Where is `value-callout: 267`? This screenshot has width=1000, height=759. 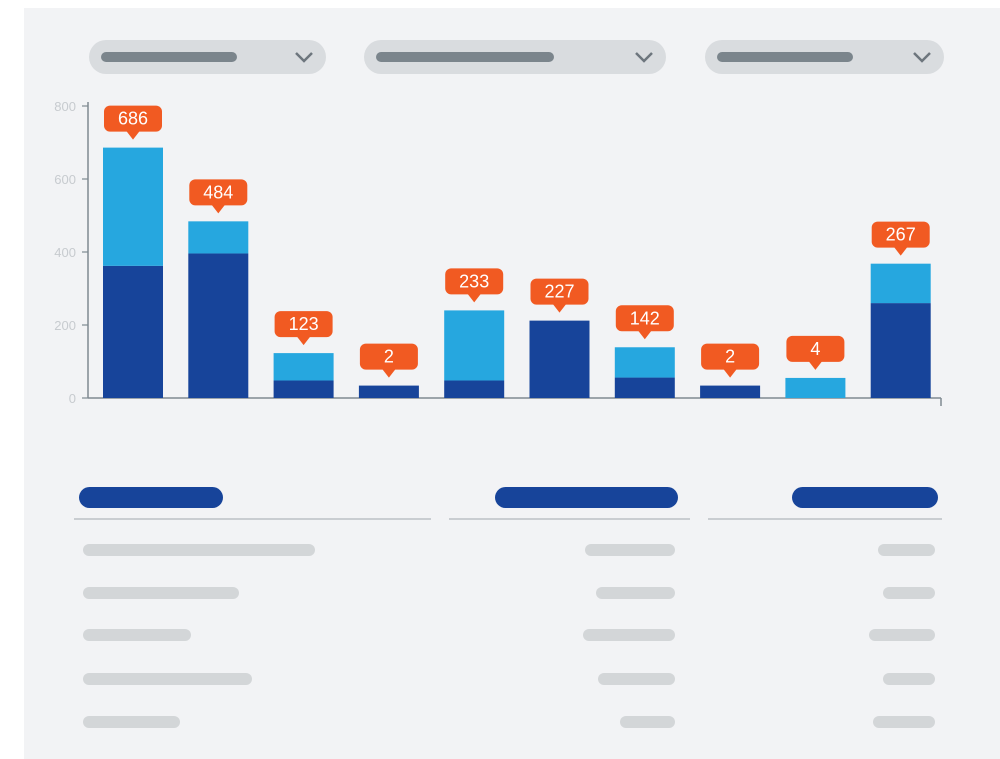 value-callout: 267 is located at coordinates (900, 238).